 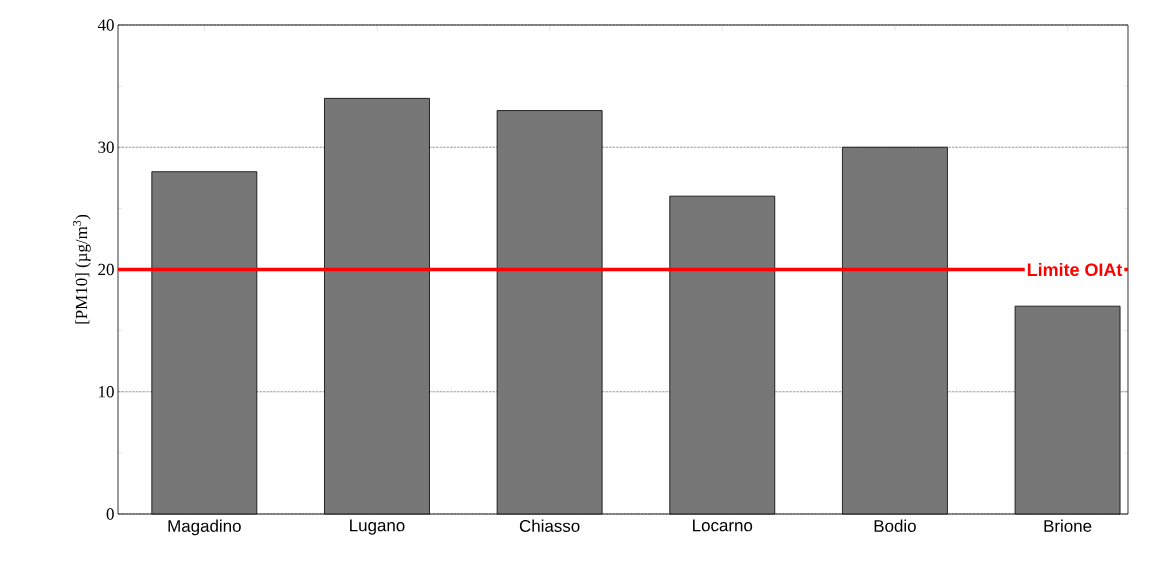 I want to click on y-tick-label: 40, so click(x=105, y=25).